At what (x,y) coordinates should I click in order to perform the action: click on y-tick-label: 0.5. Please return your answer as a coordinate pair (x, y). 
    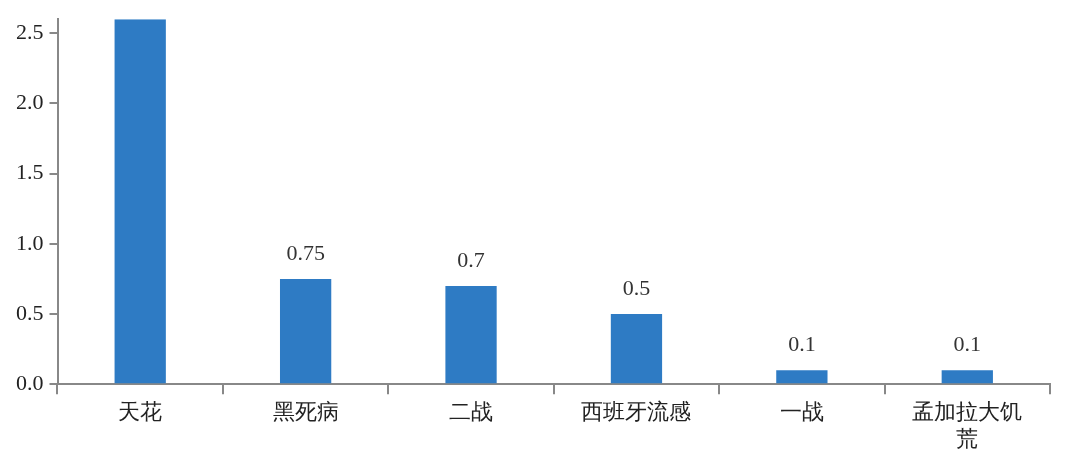
    Looking at the image, I should click on (30, 312).